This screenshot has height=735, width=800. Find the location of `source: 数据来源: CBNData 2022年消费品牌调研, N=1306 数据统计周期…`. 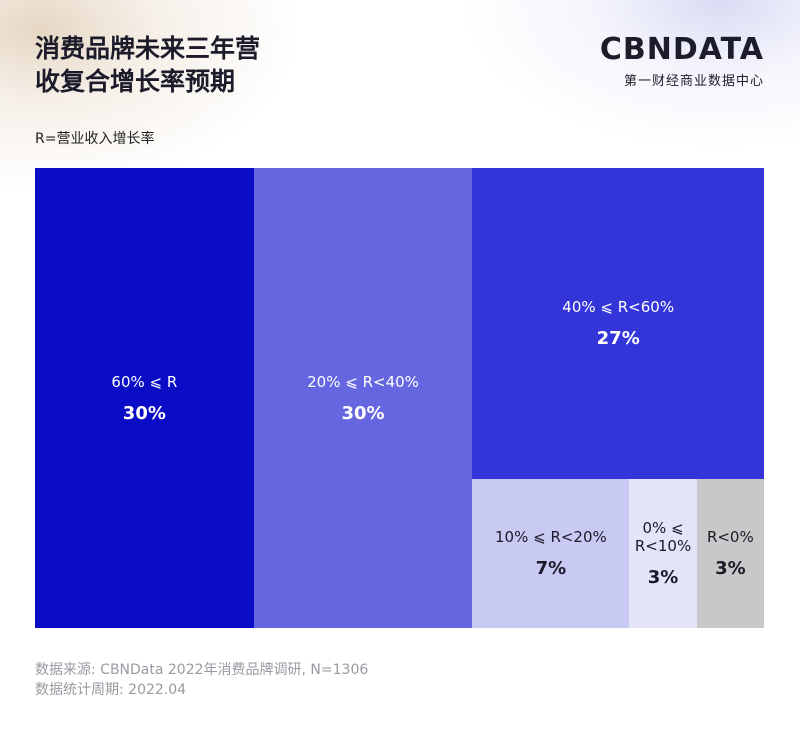

source: 数据来源: CBNData 2022年消费品牌调研, N=1306 数据统计周期… is located at coordinates (201, 680).